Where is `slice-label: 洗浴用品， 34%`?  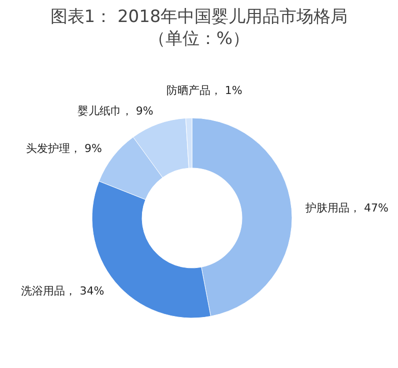
slice-label: 洗浴用品， 34% is located at coordinates (62, 291).